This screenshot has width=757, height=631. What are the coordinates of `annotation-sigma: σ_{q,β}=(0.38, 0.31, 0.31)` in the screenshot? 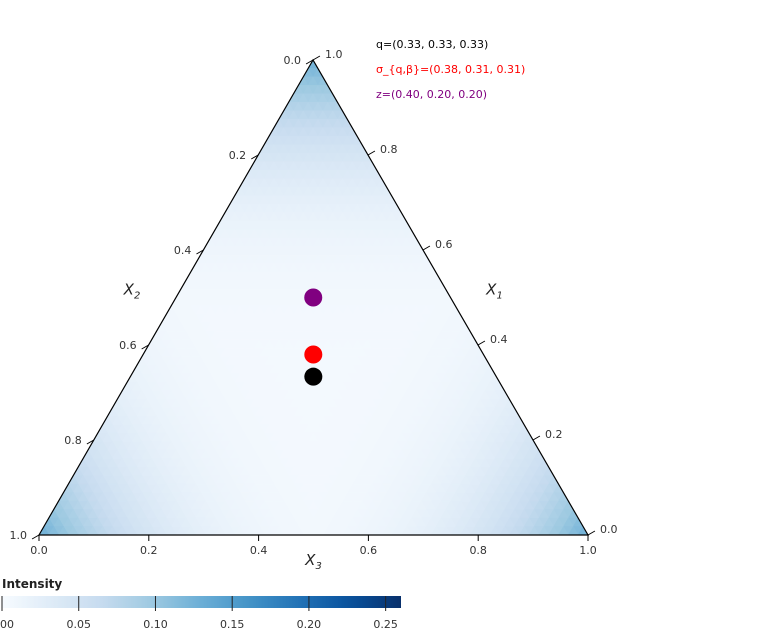 It's located at (450, 69).